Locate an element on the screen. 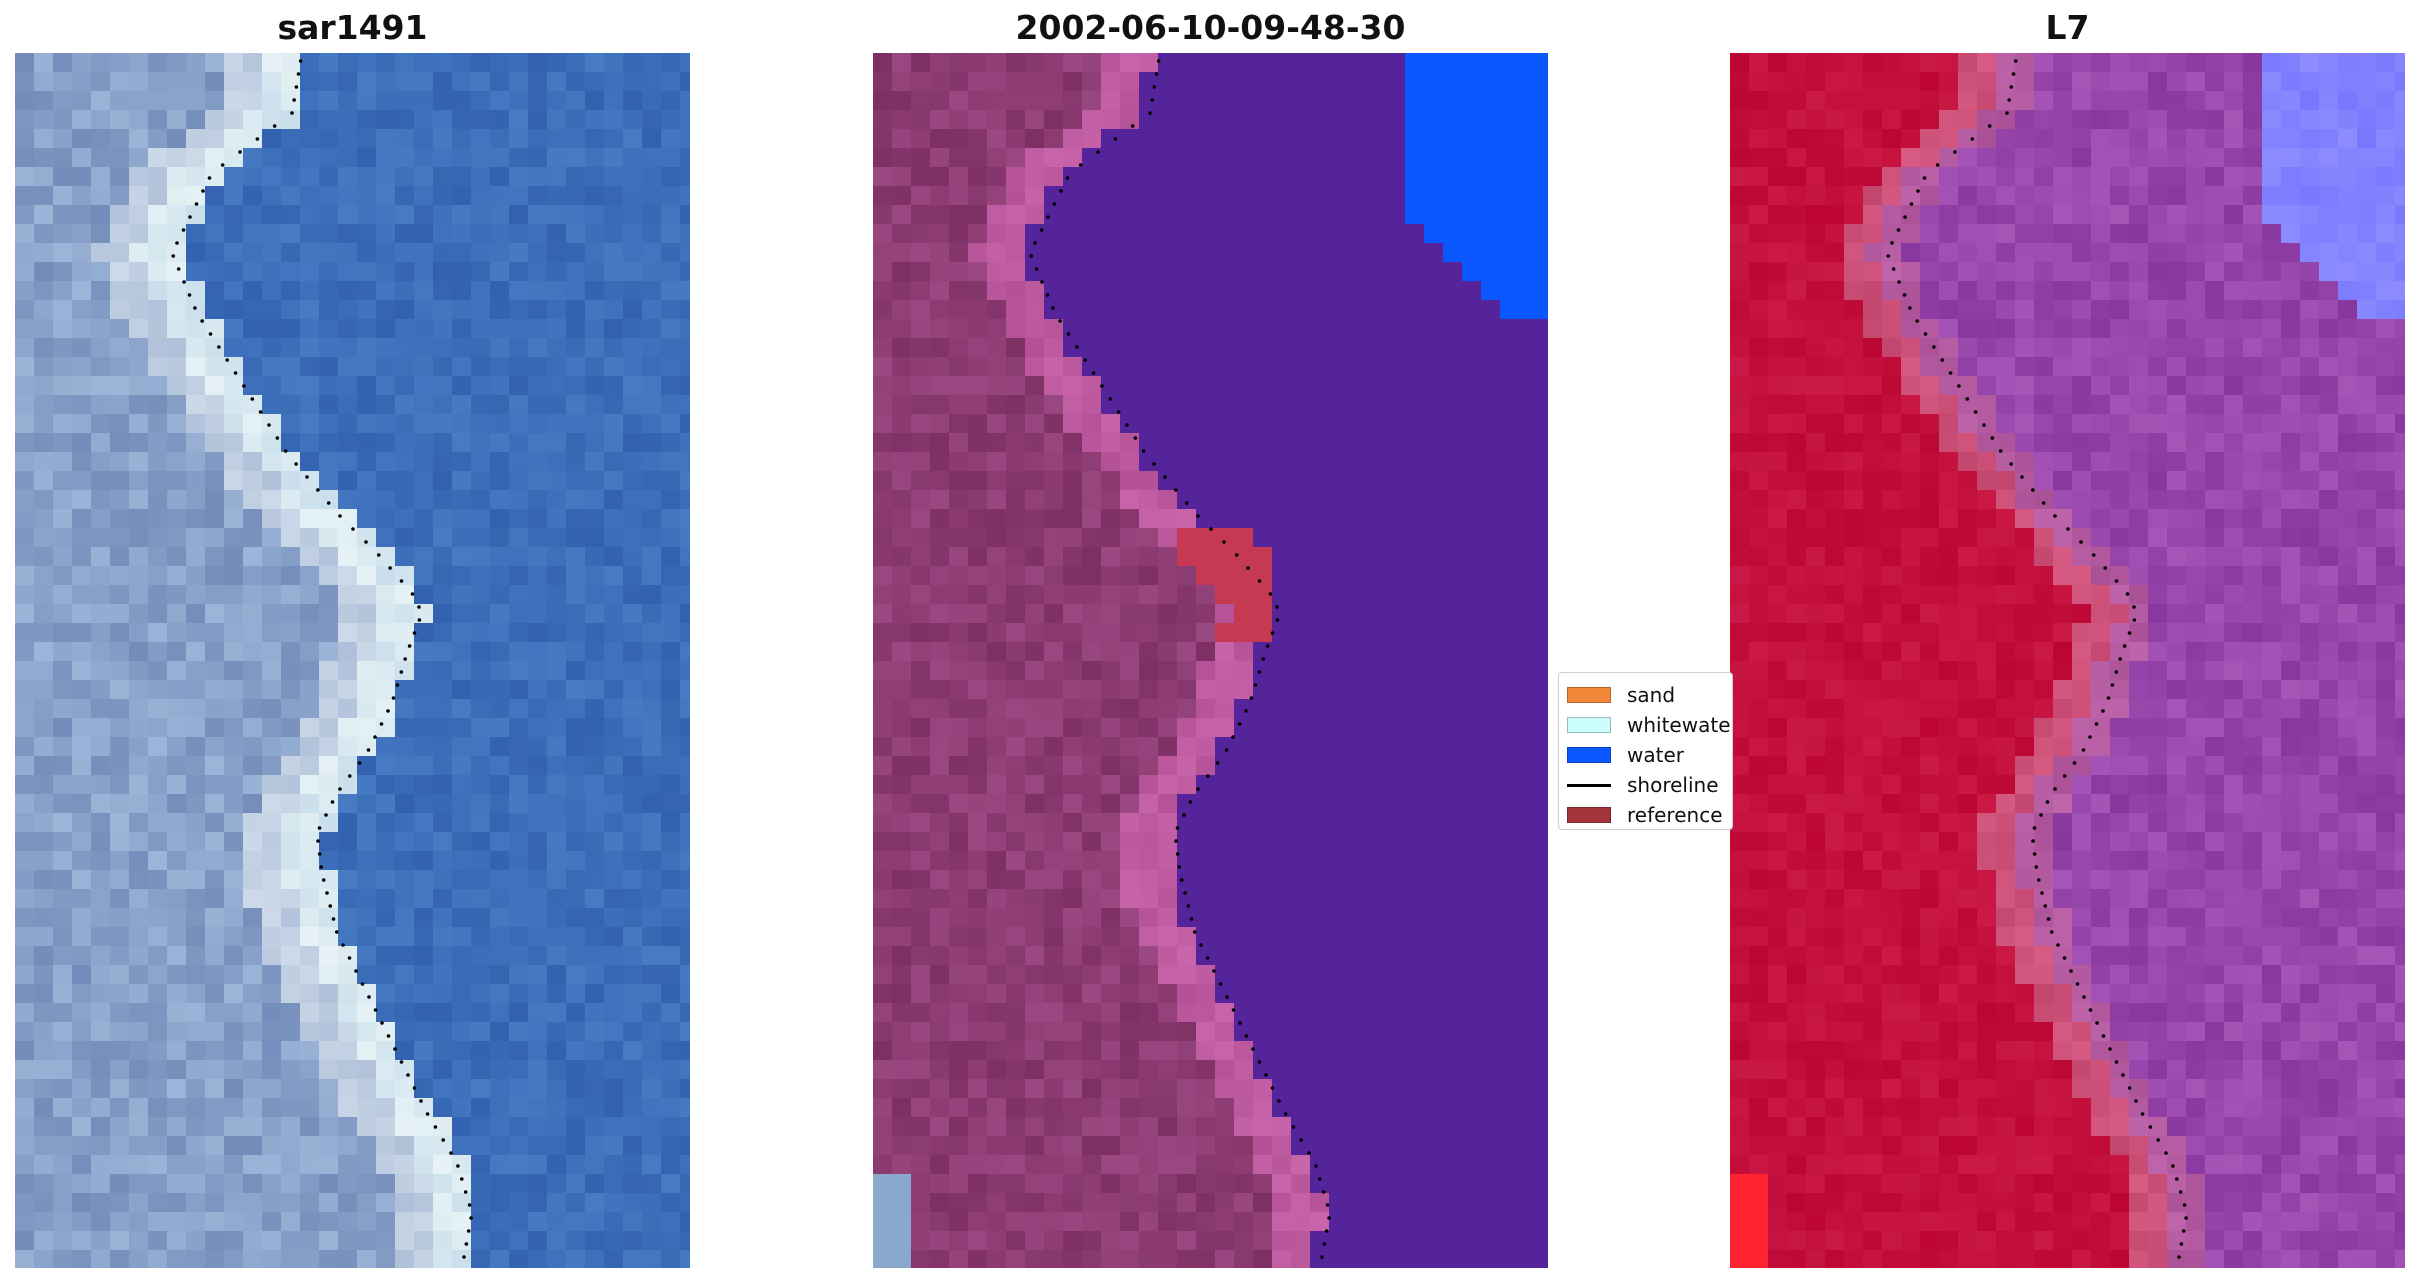 The width and height of the screenshot is (2420, 1283). legend-item-sand: sand is located at coordinates (1617, 695).